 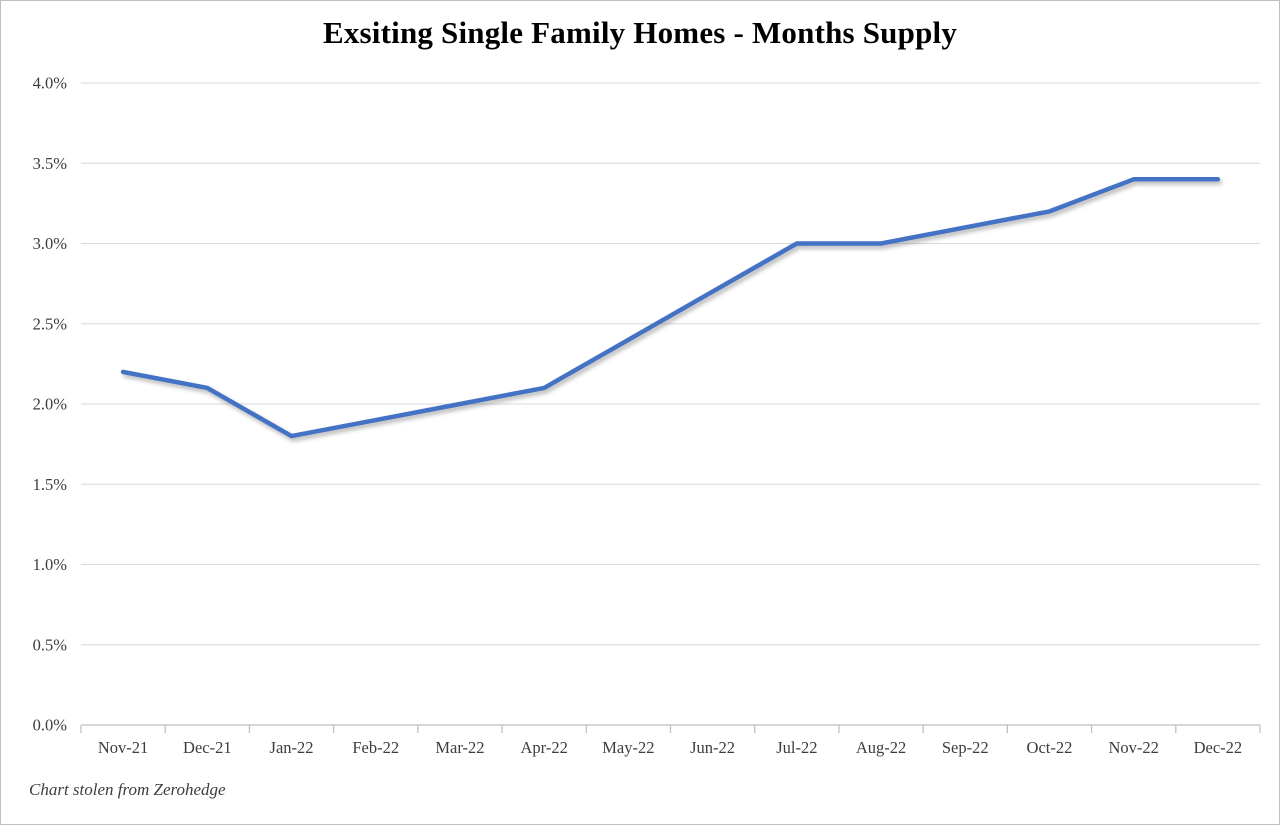 I want to click on y-axis-tick-label: 2.5%, so click(x=50, y=323).